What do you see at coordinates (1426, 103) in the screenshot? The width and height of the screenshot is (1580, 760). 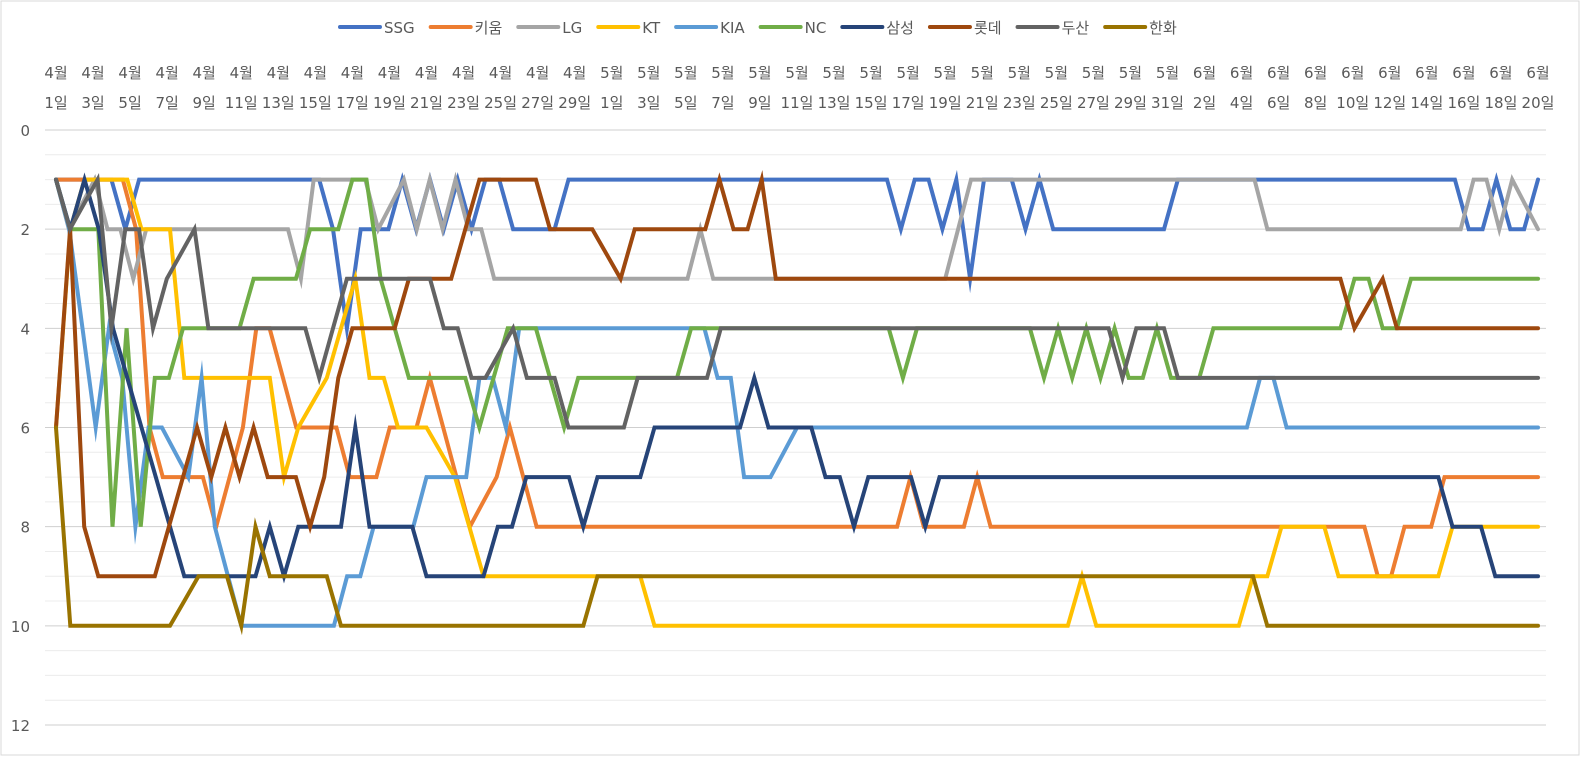 I see `x-tick-day: 14일` at bounding box center [1426, 103].